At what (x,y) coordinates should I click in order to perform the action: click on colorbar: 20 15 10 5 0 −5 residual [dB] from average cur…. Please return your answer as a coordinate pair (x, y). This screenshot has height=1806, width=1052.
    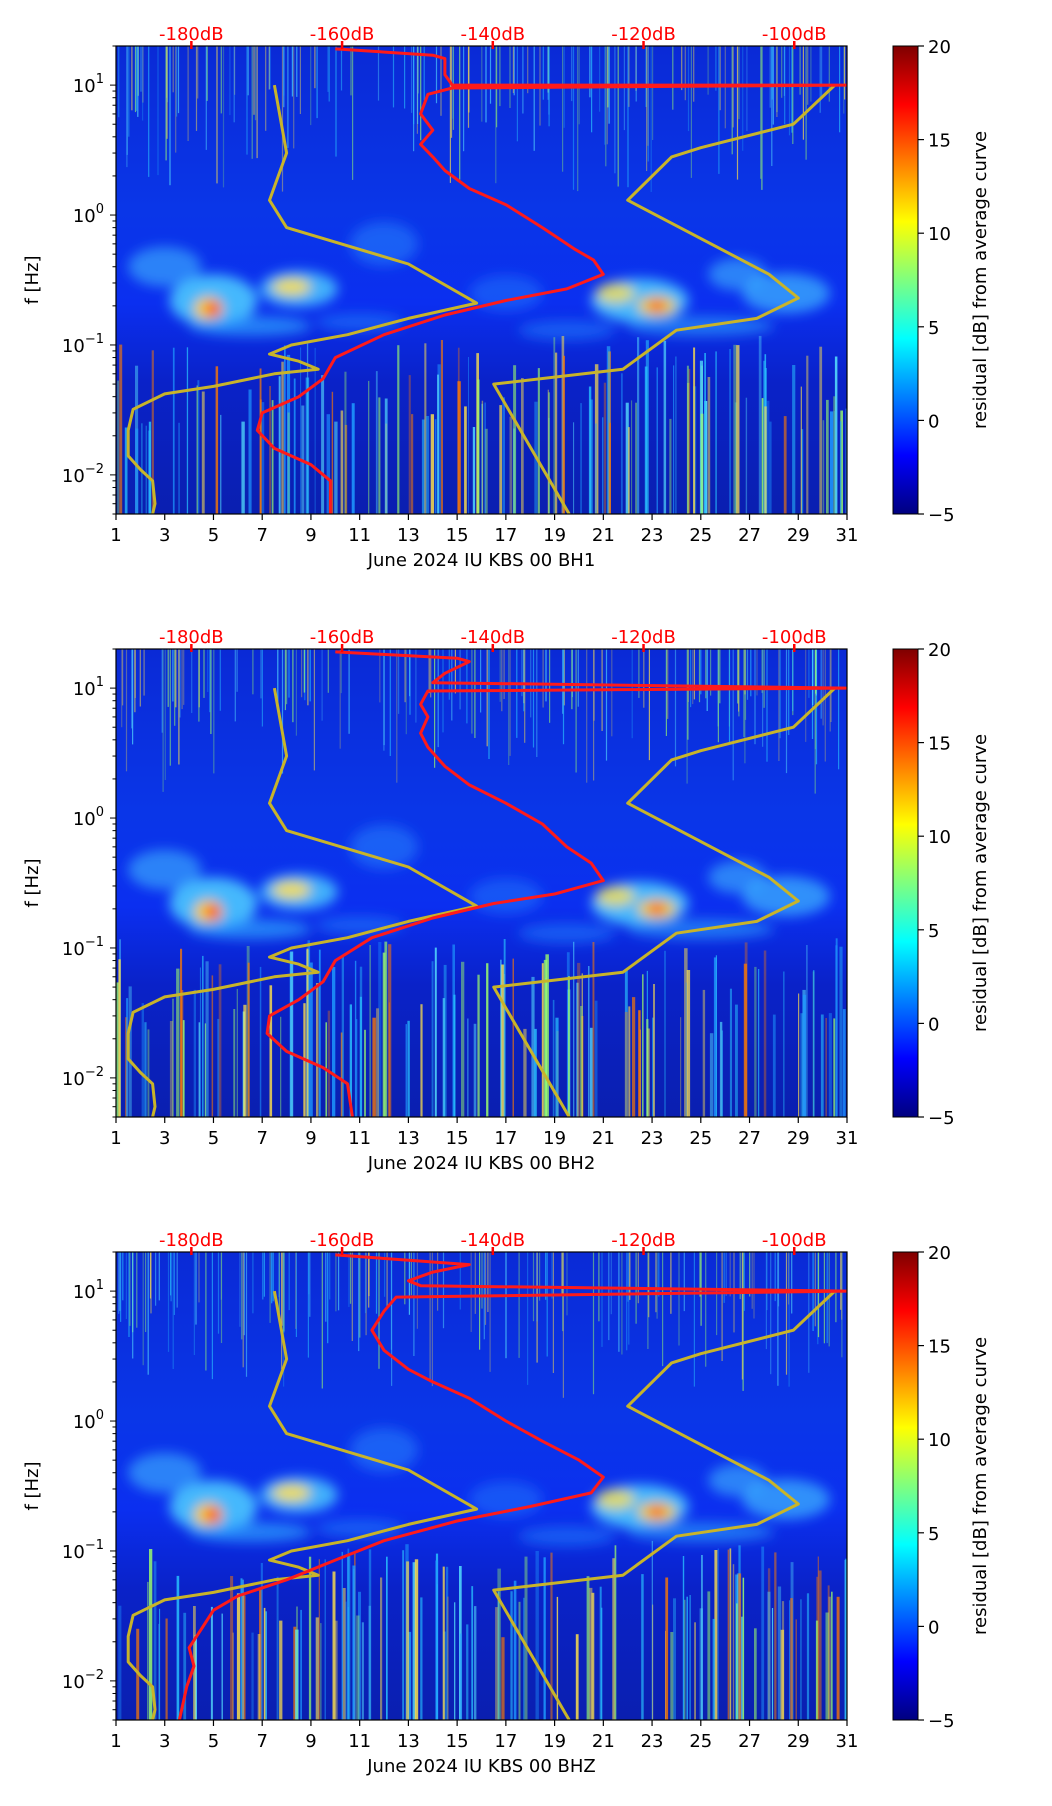
    Looking at the image, I should click on (941, 1487).